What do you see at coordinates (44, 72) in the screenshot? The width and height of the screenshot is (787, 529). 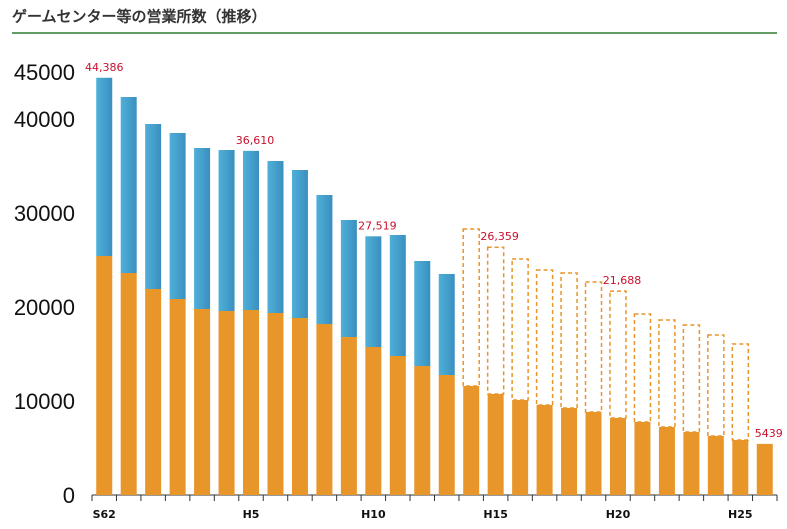 I see `y-tick-label: 45000` at bounding box center [44, 72].